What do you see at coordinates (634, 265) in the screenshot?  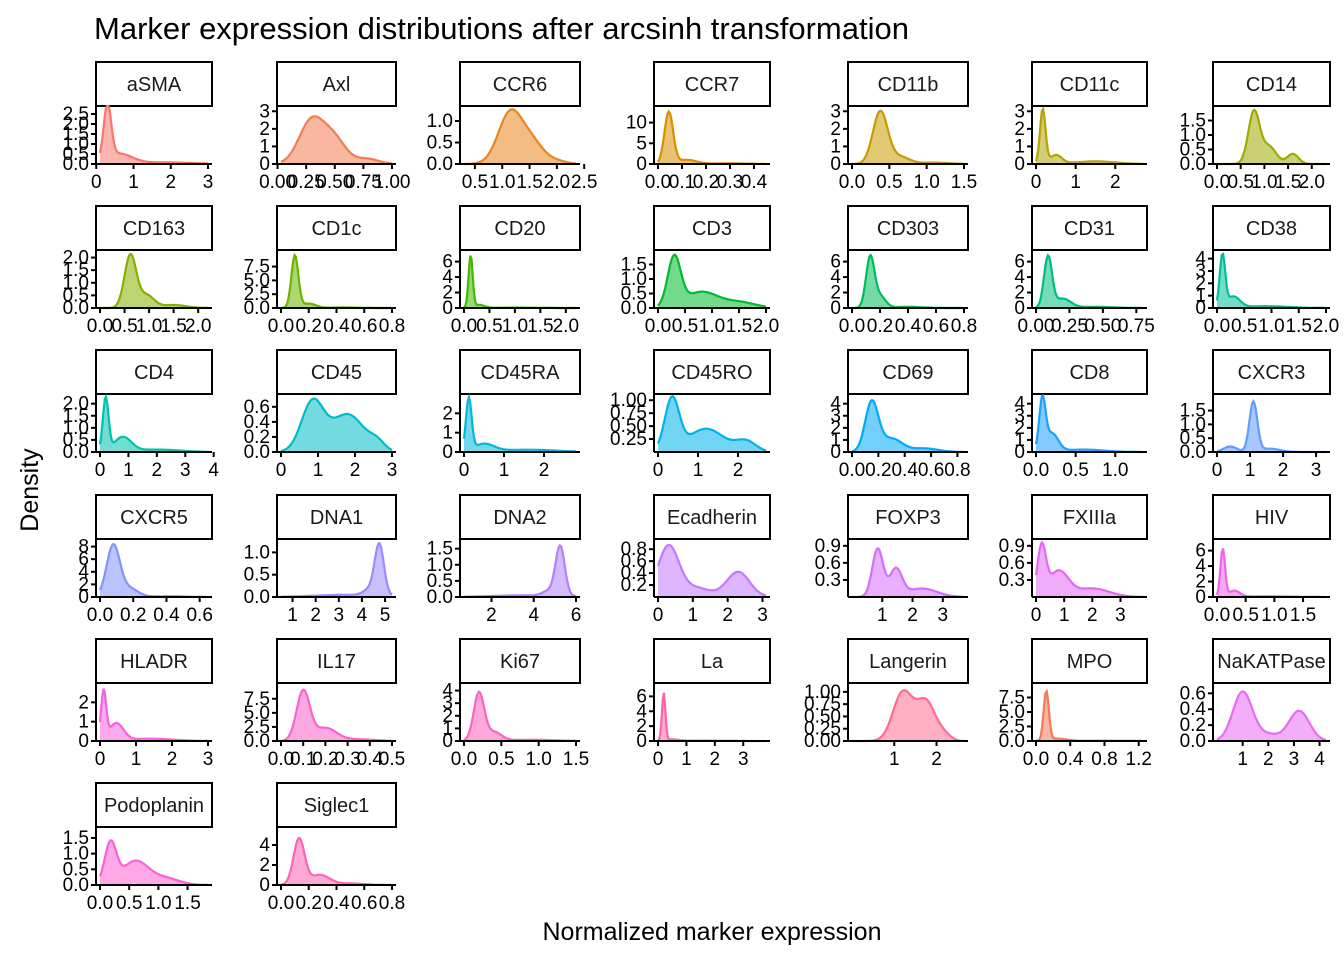 I see `y-tick-label: 1.5` at bounding box center [634, 265].